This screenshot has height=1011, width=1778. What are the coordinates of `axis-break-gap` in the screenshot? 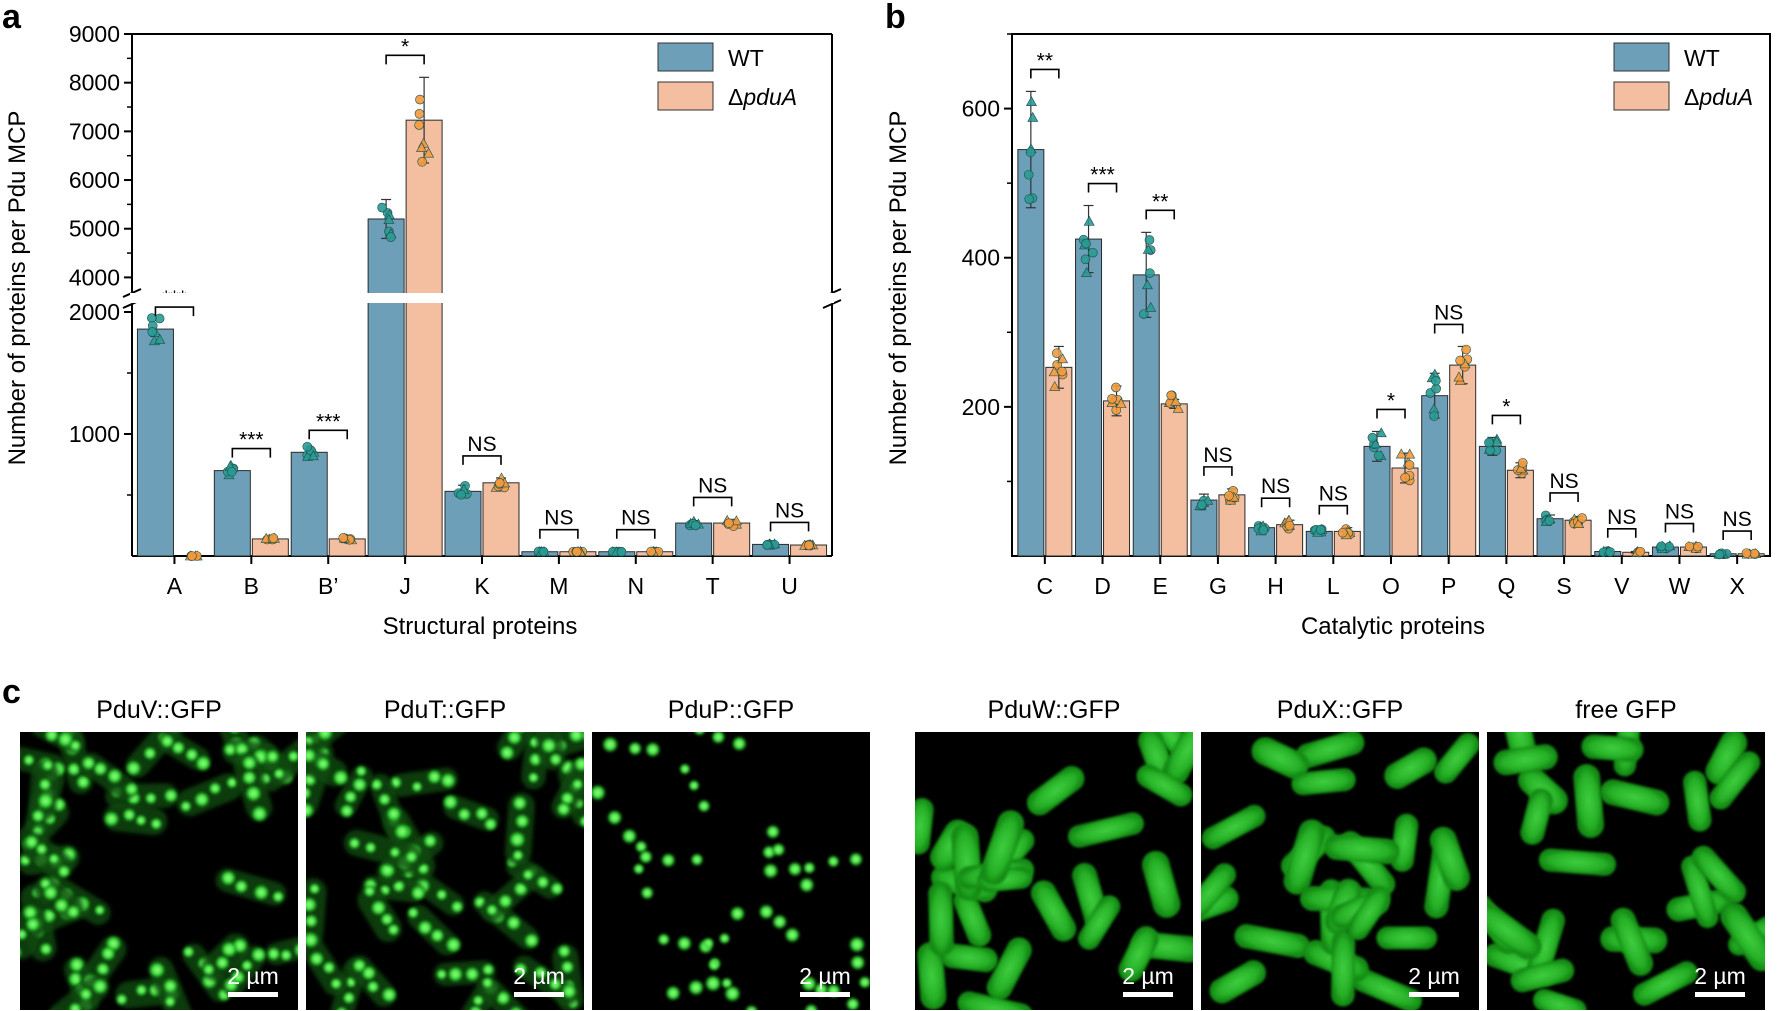 It's located at (482, 298).